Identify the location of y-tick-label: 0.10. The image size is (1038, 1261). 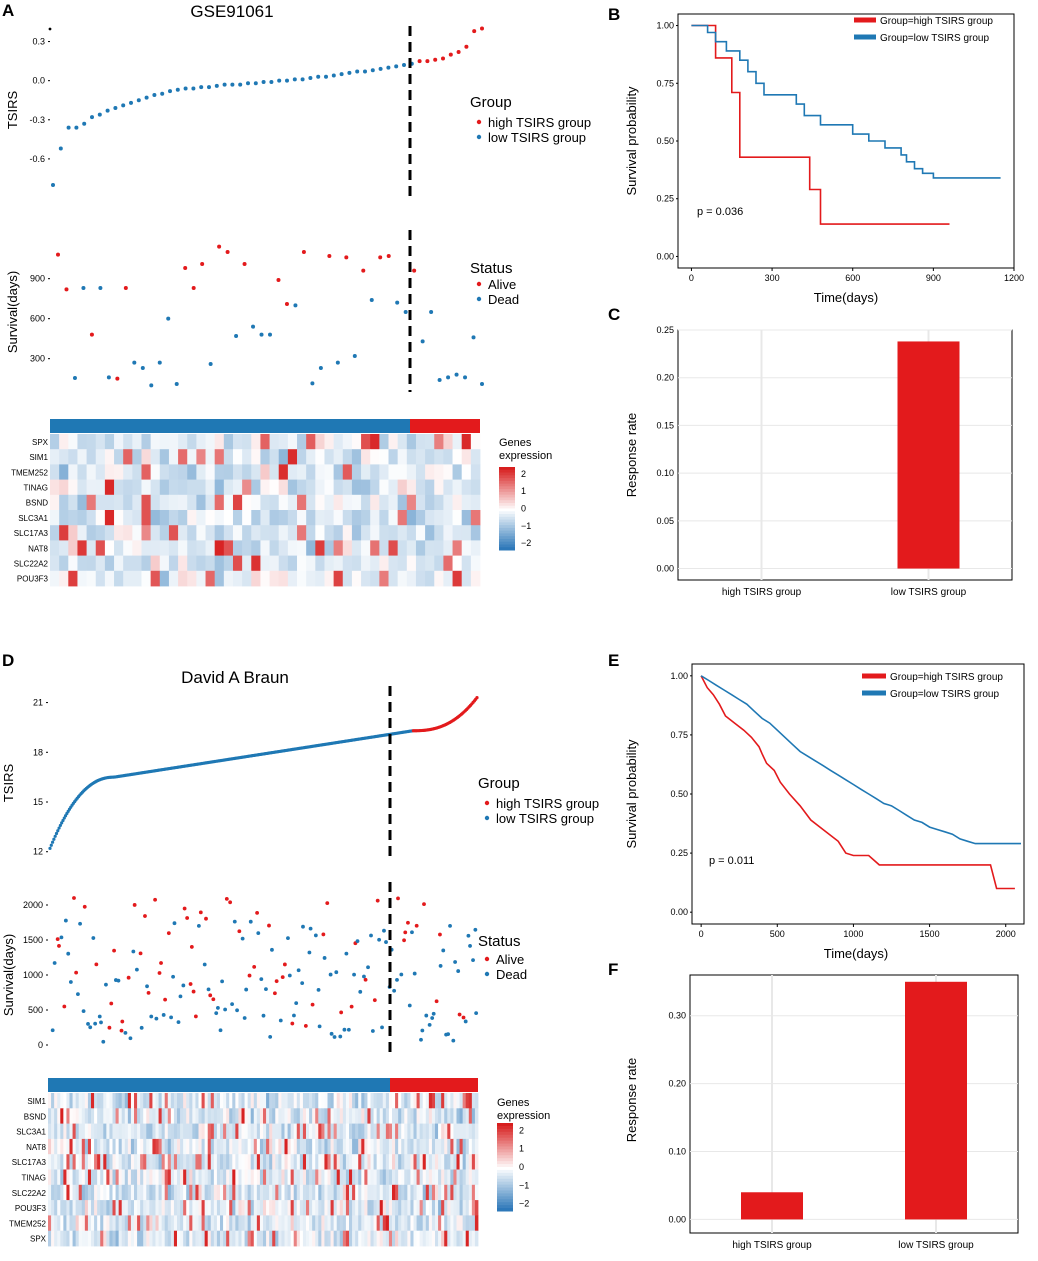
(677, 1152).